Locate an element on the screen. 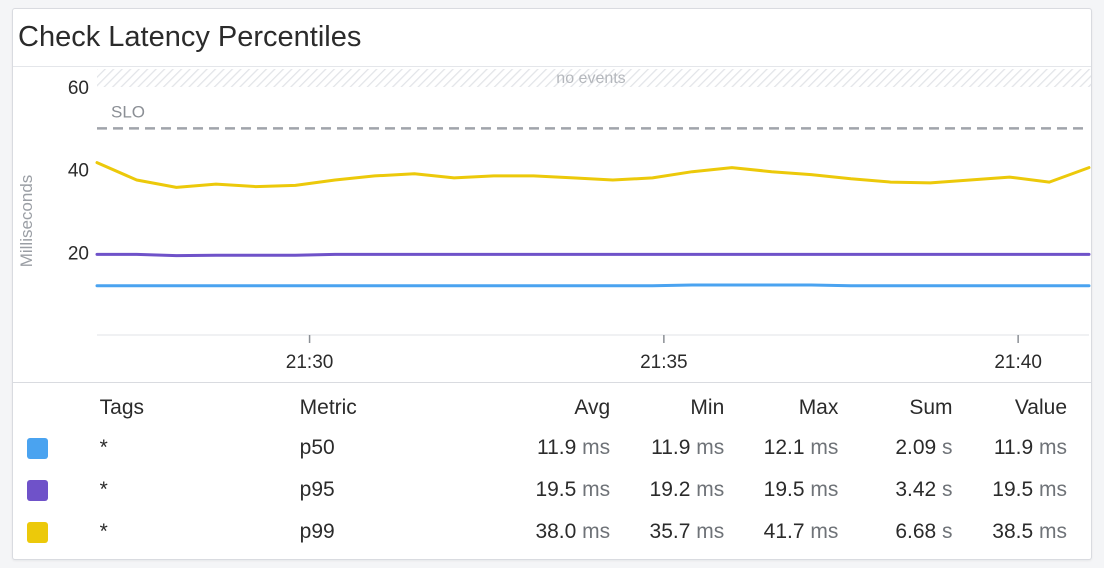 The image size is (1104, 568). legend-metric: p99 is located at coordinates (317, 531).